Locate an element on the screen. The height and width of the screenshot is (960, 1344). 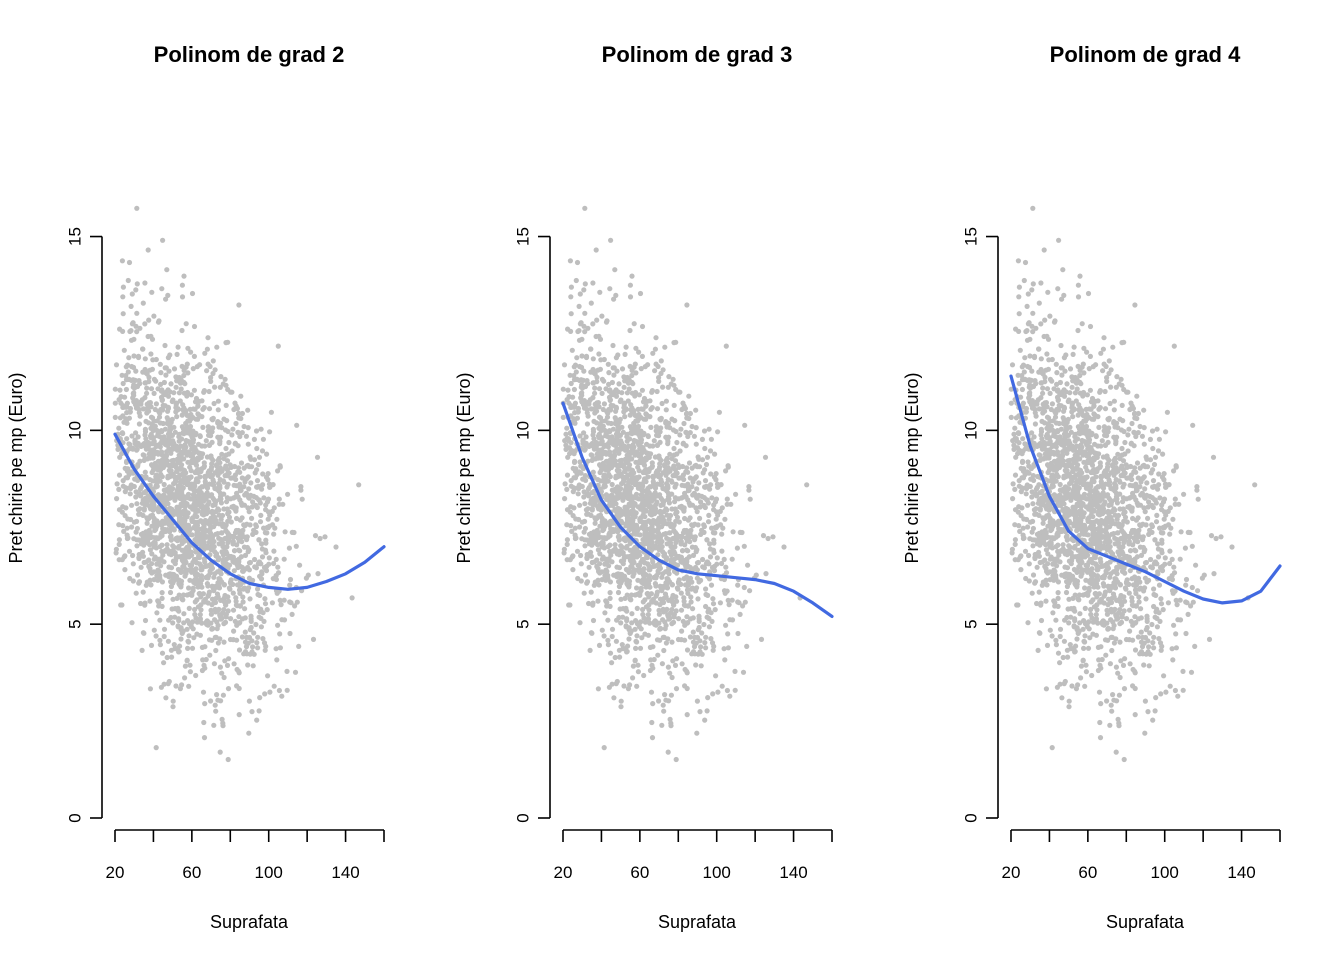
x-tick-label: 20 is located at coordinates (563, 872).